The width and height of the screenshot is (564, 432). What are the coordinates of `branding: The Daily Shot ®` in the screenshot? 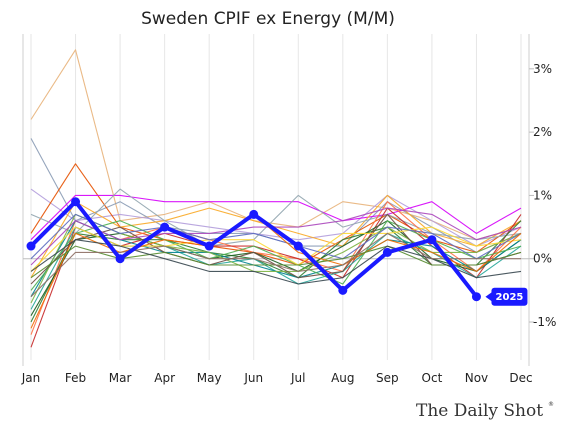 It's located at (485, 411).